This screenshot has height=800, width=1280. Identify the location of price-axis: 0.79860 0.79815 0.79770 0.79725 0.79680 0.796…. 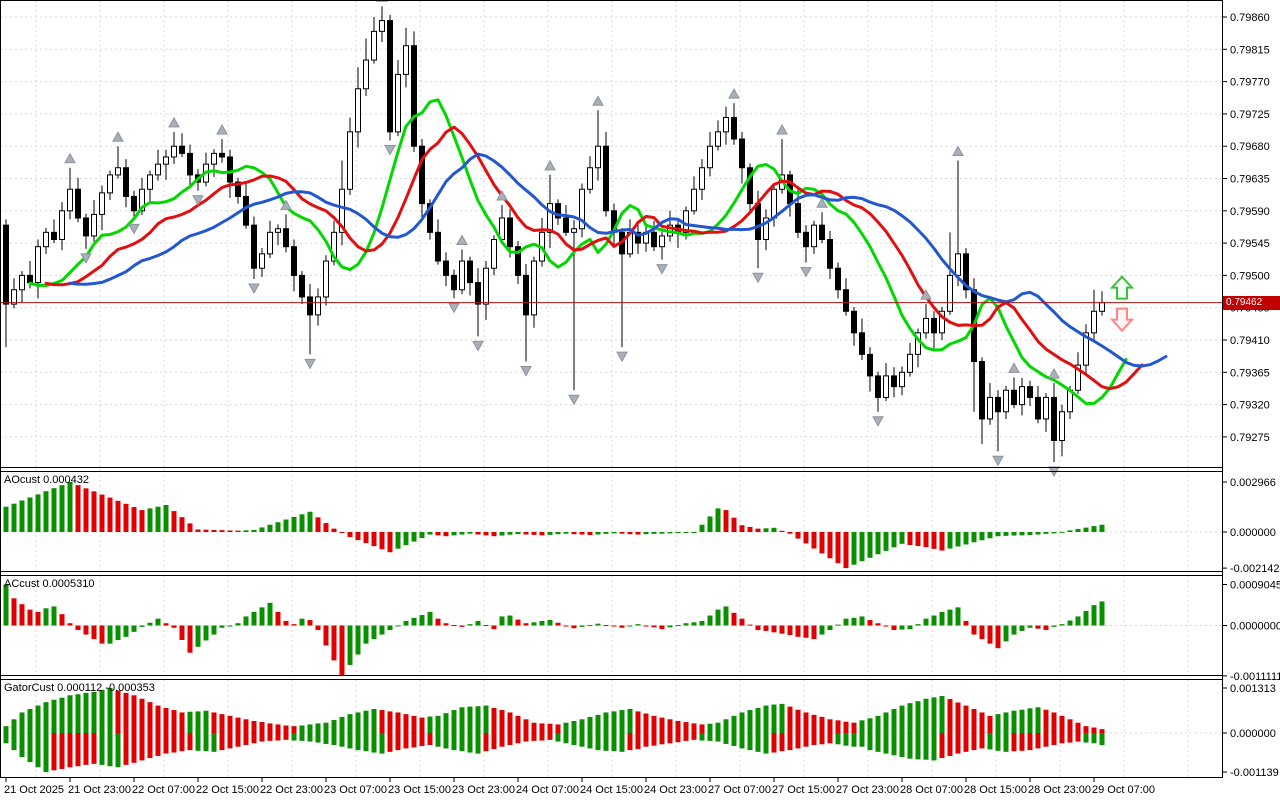
(1251, 395).